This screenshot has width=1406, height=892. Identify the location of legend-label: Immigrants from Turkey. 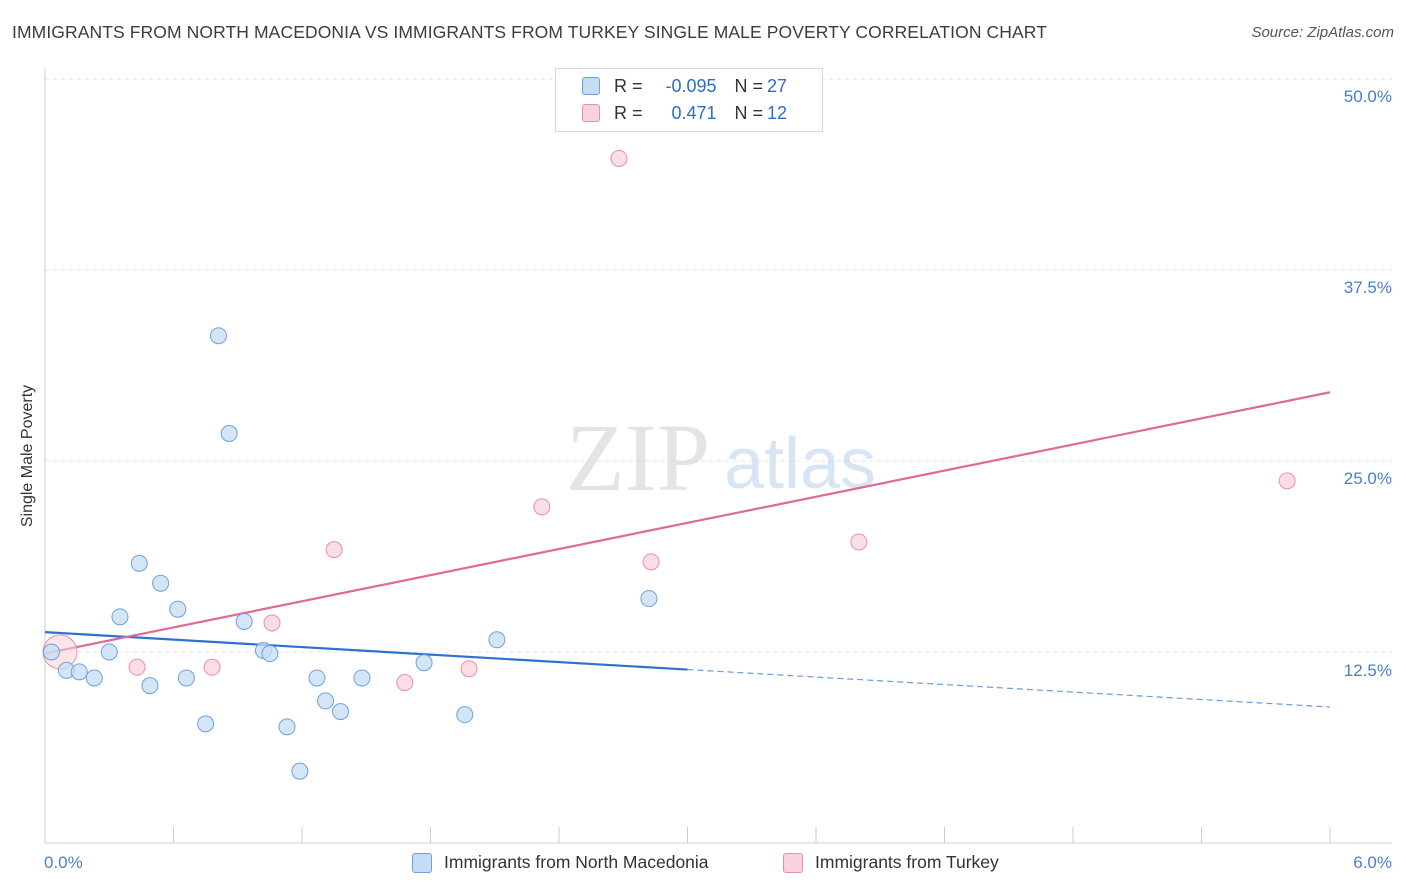
(907, 862).